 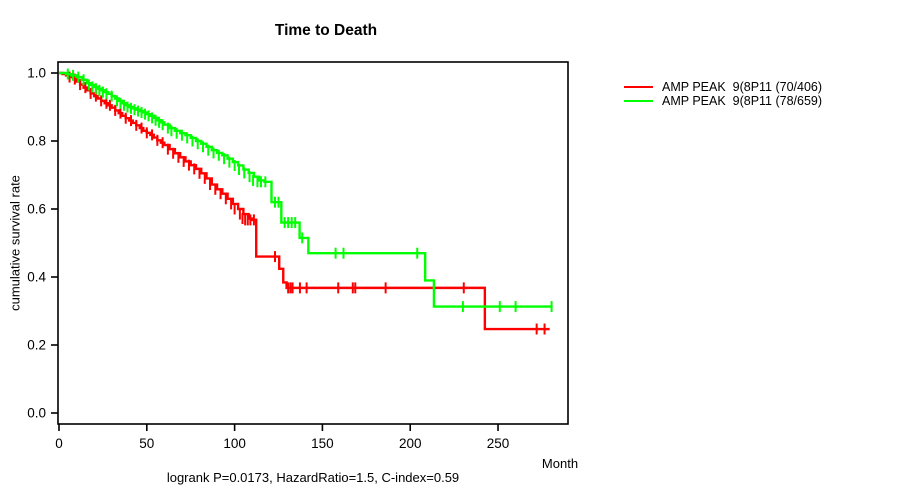 What do you see at coordinates (234, 443) in the screenshot?
I see `x-tick-label: 100` at bounding box center [234, 443].